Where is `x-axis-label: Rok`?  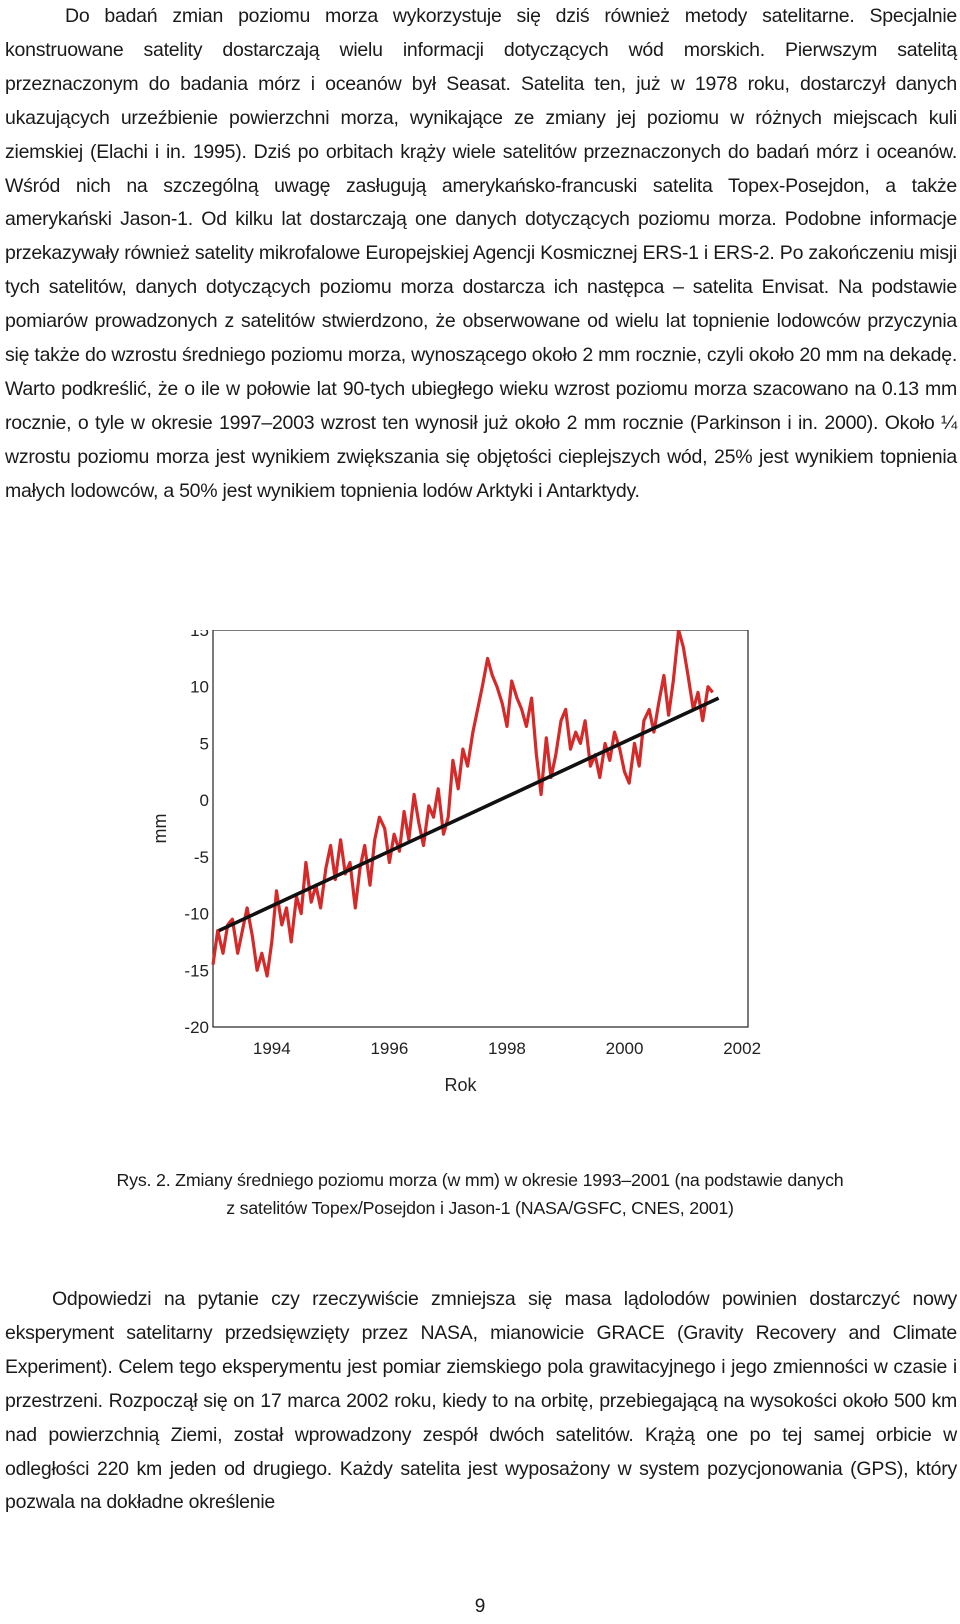
x-axis-label: Rok is located at coordinates (460, 1085).